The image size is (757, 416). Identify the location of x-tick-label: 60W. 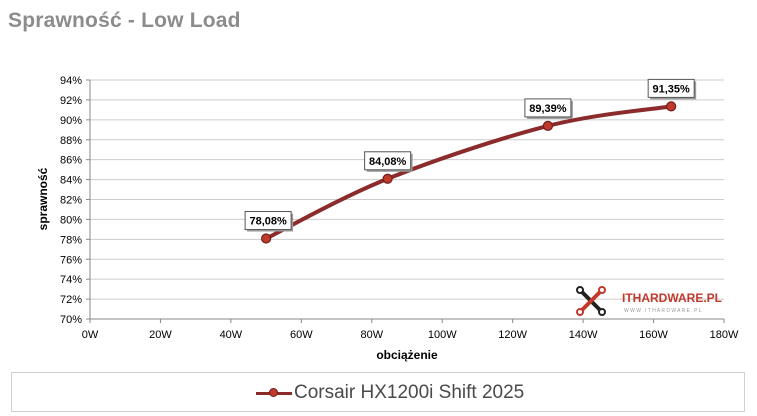
(301, 335).